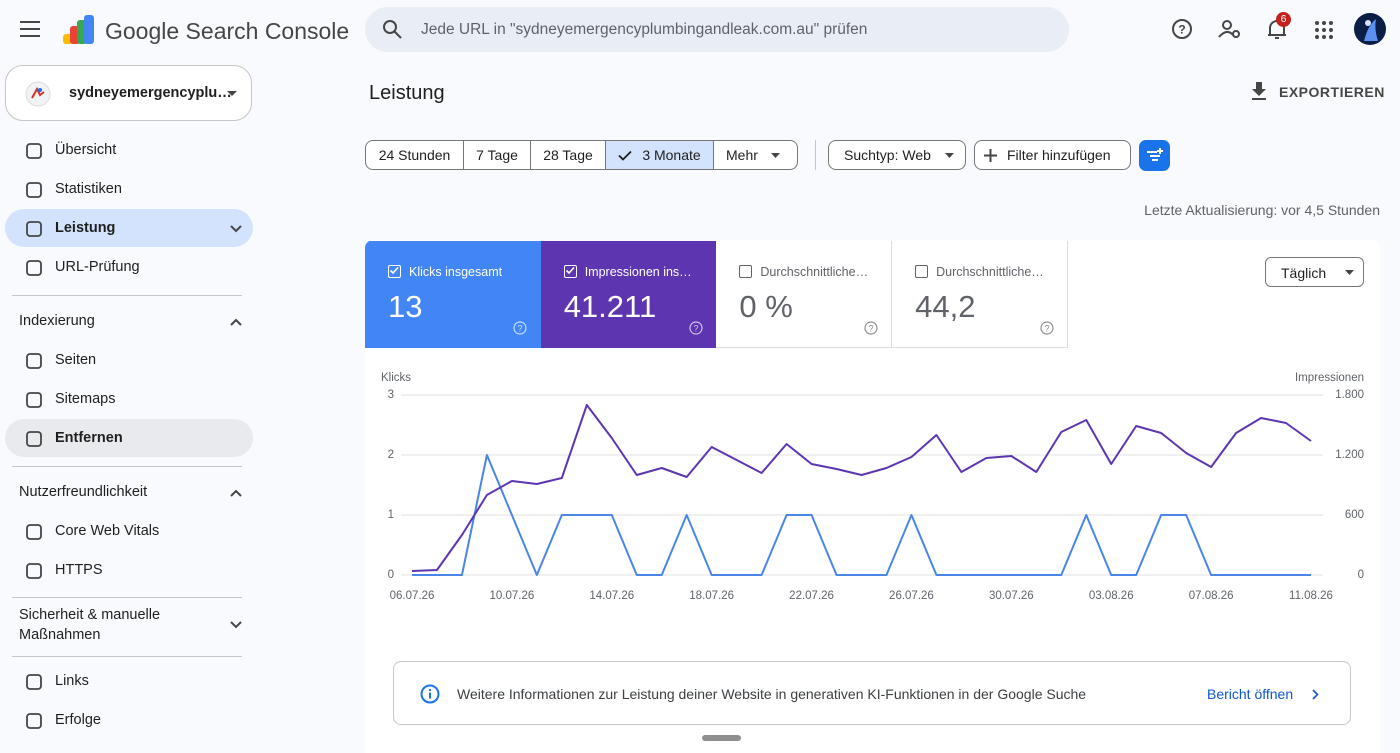  Describe the element at coordinates (391, 455) in the screenshot. I see `y-tick-label: 2` at that location.